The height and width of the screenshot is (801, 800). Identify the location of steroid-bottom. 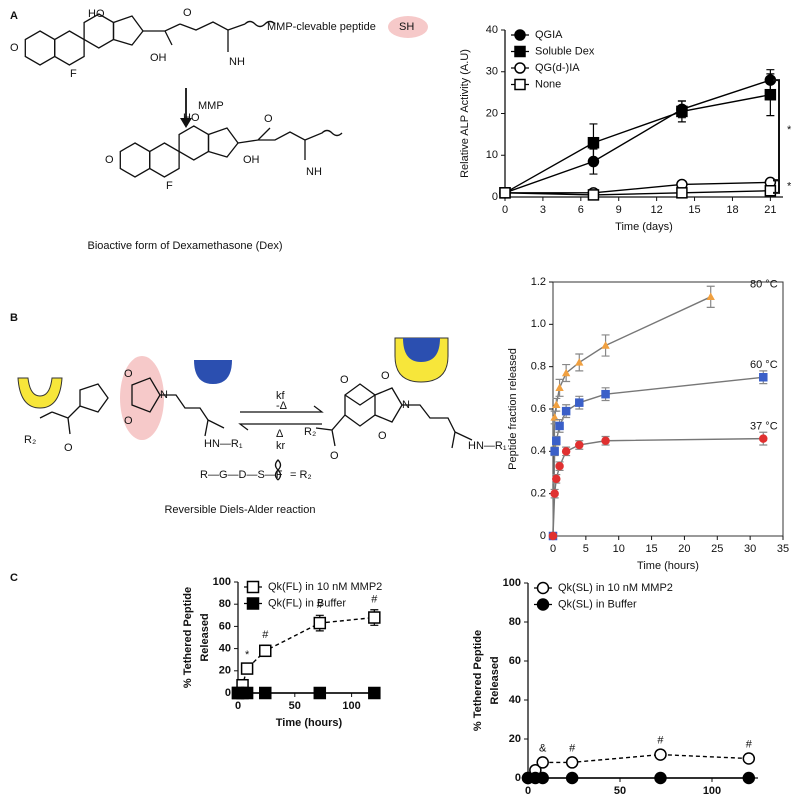
(231, 151).